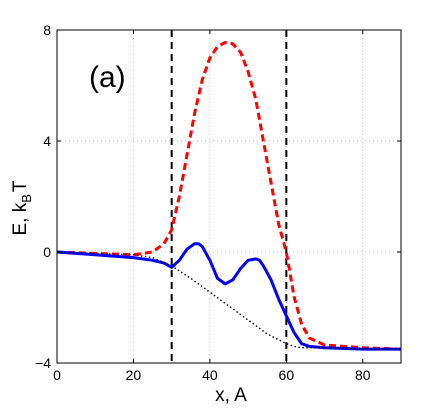  Describe the element at coordinates (134, 375) in the screenshot. I see `x-tick-label: 20` at that location.